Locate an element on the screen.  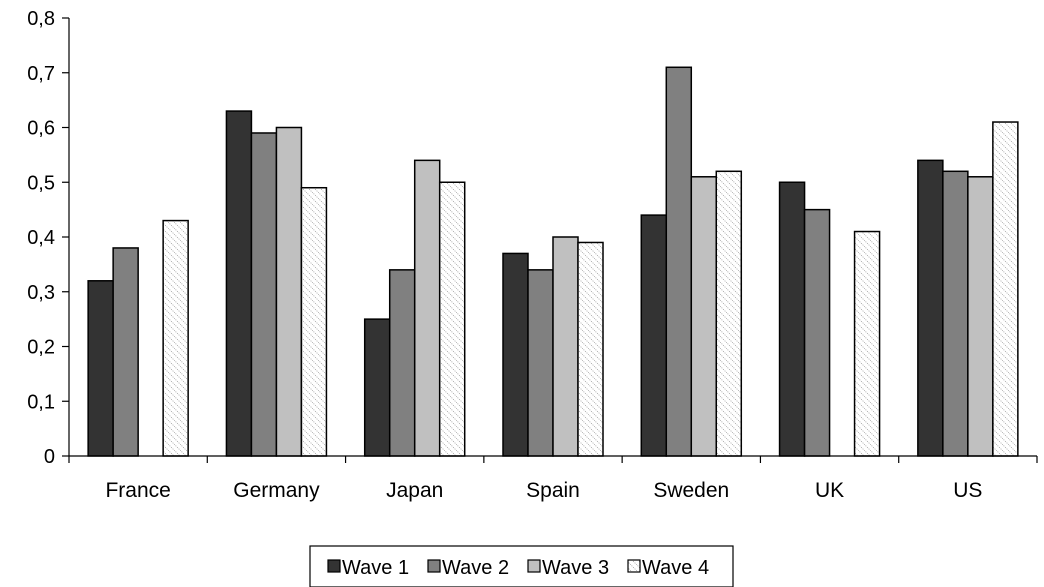
y-tick-label: 0,2 is located at coordinates (41, 348).